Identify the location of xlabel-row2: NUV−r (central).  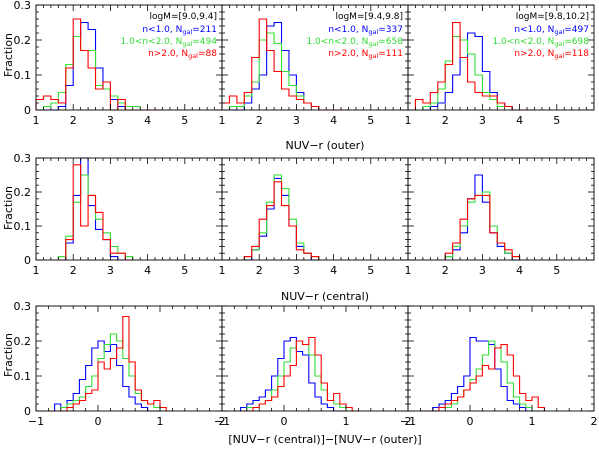
(325, 296).